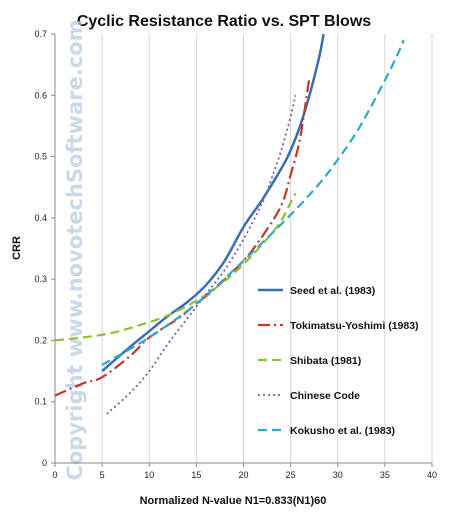  Describe the element at coordinates (40, 157) in the screenshot. I see `y-tick-label: 0.5` at that location.